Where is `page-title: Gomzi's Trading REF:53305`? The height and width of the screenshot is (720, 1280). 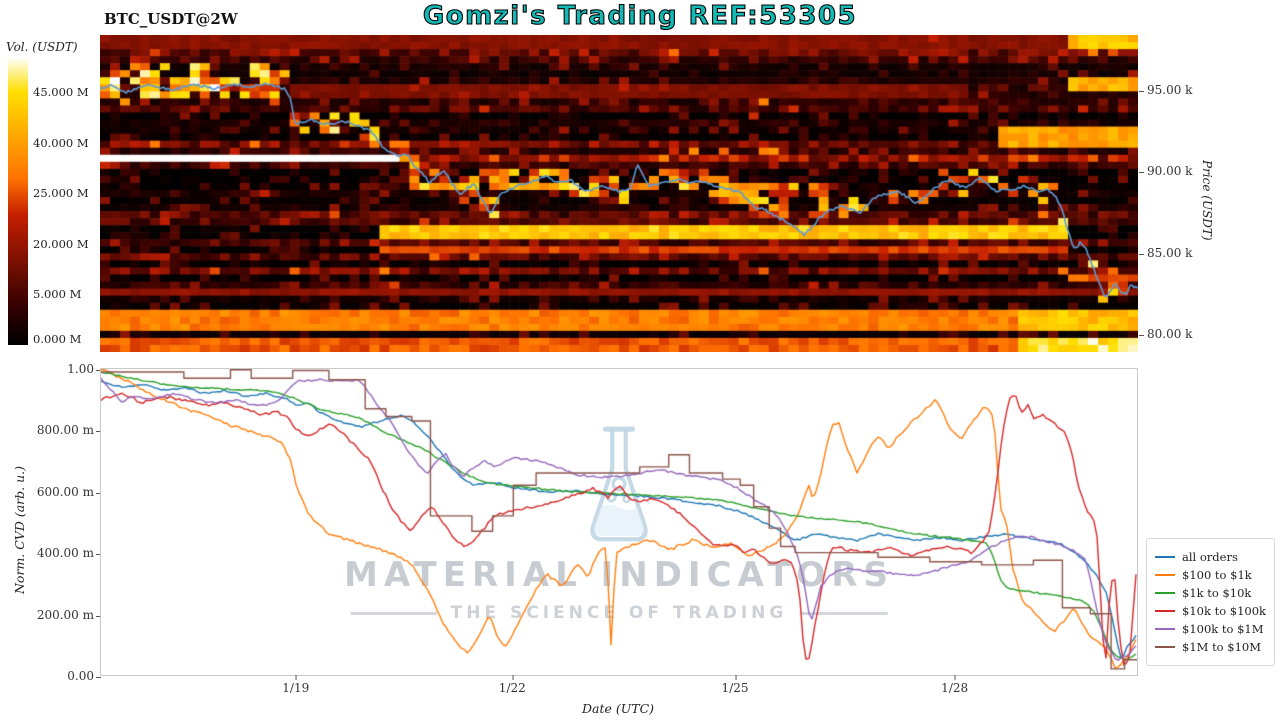
page-title: Gomzi's Trading REF:53305 is located at coordinates (640, 15).